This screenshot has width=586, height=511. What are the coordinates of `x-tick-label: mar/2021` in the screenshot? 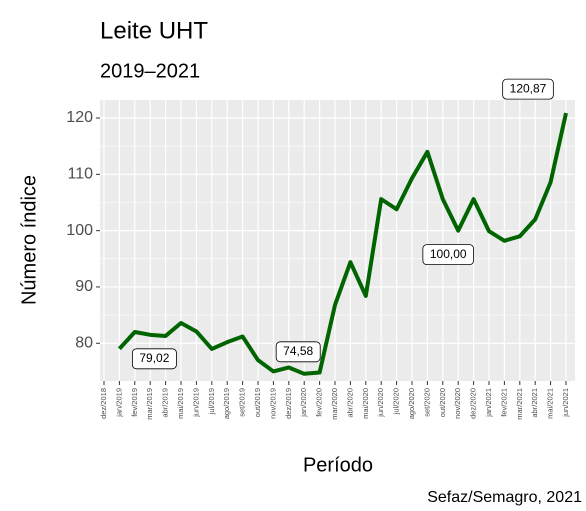 It's located at (519, 404).